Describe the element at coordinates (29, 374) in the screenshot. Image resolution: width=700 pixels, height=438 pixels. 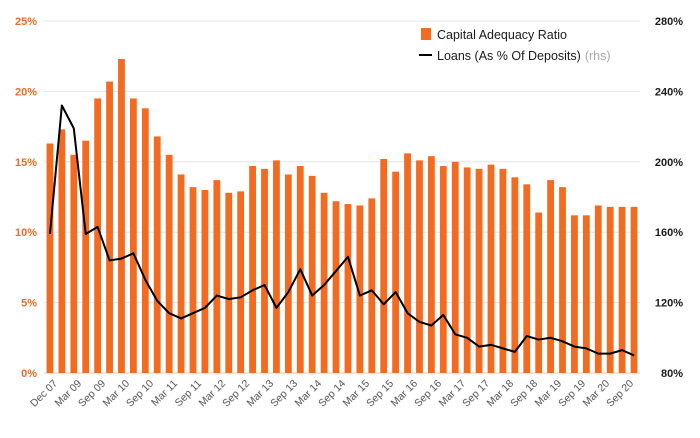
I see `y-left-tick-label: 0%` at that location.